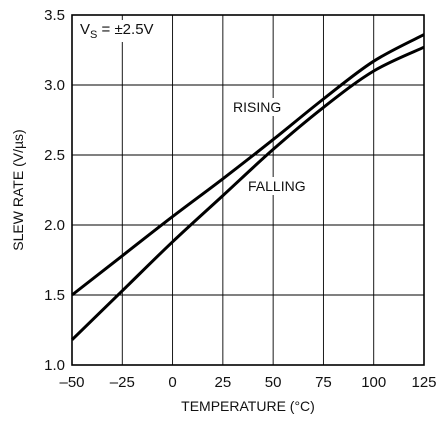 This screenshot has height=423, width=438. I want to click on series-label-falling: FALLING, so click(277, 186).